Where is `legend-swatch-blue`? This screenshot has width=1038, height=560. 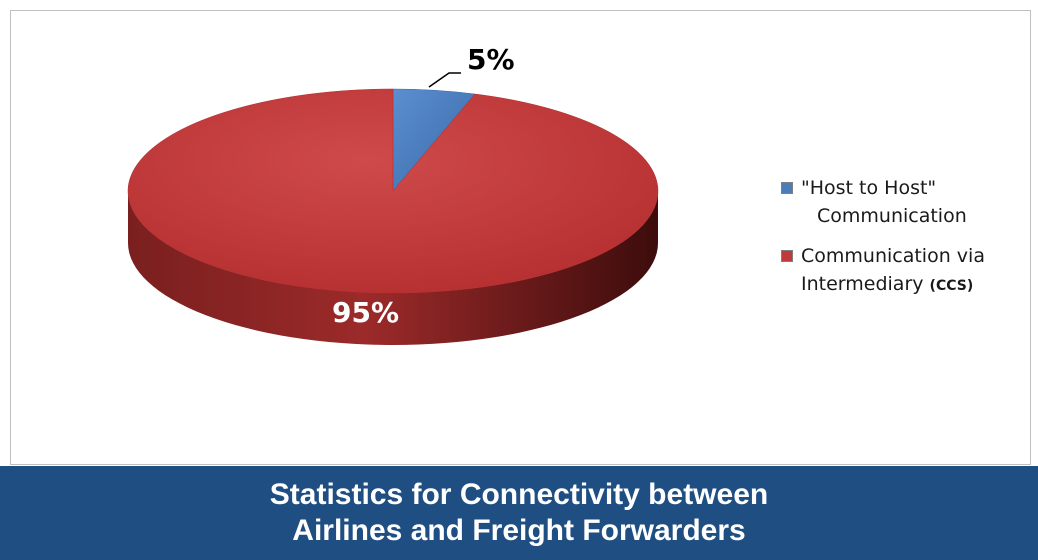
legend-swatch-blue is located at coordinates (787, 188).